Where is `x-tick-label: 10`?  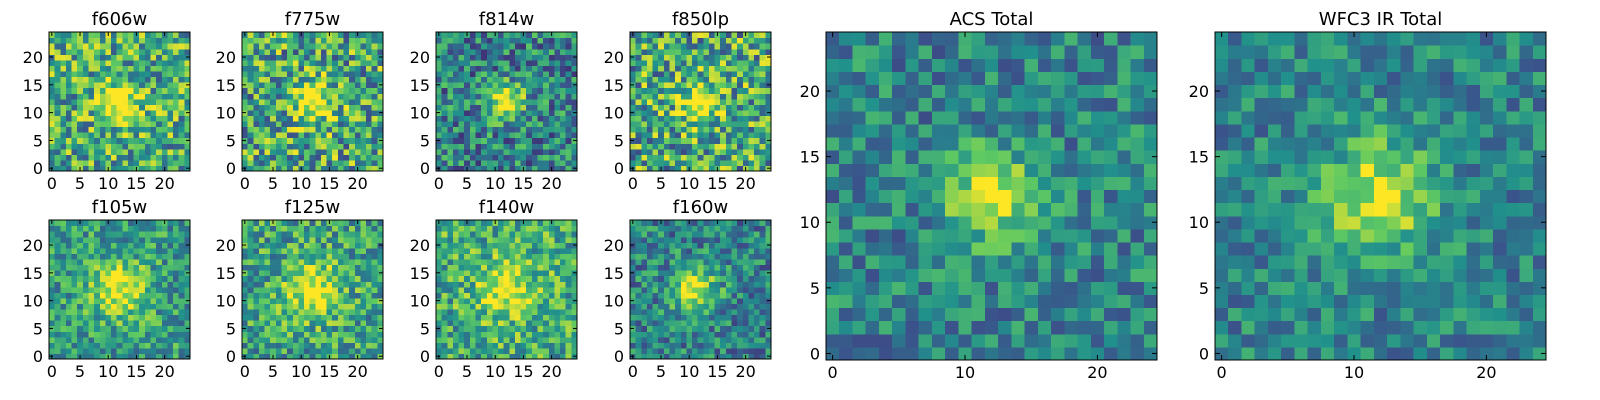
x-tick-label: 10 is located at coordinates (689, 183).